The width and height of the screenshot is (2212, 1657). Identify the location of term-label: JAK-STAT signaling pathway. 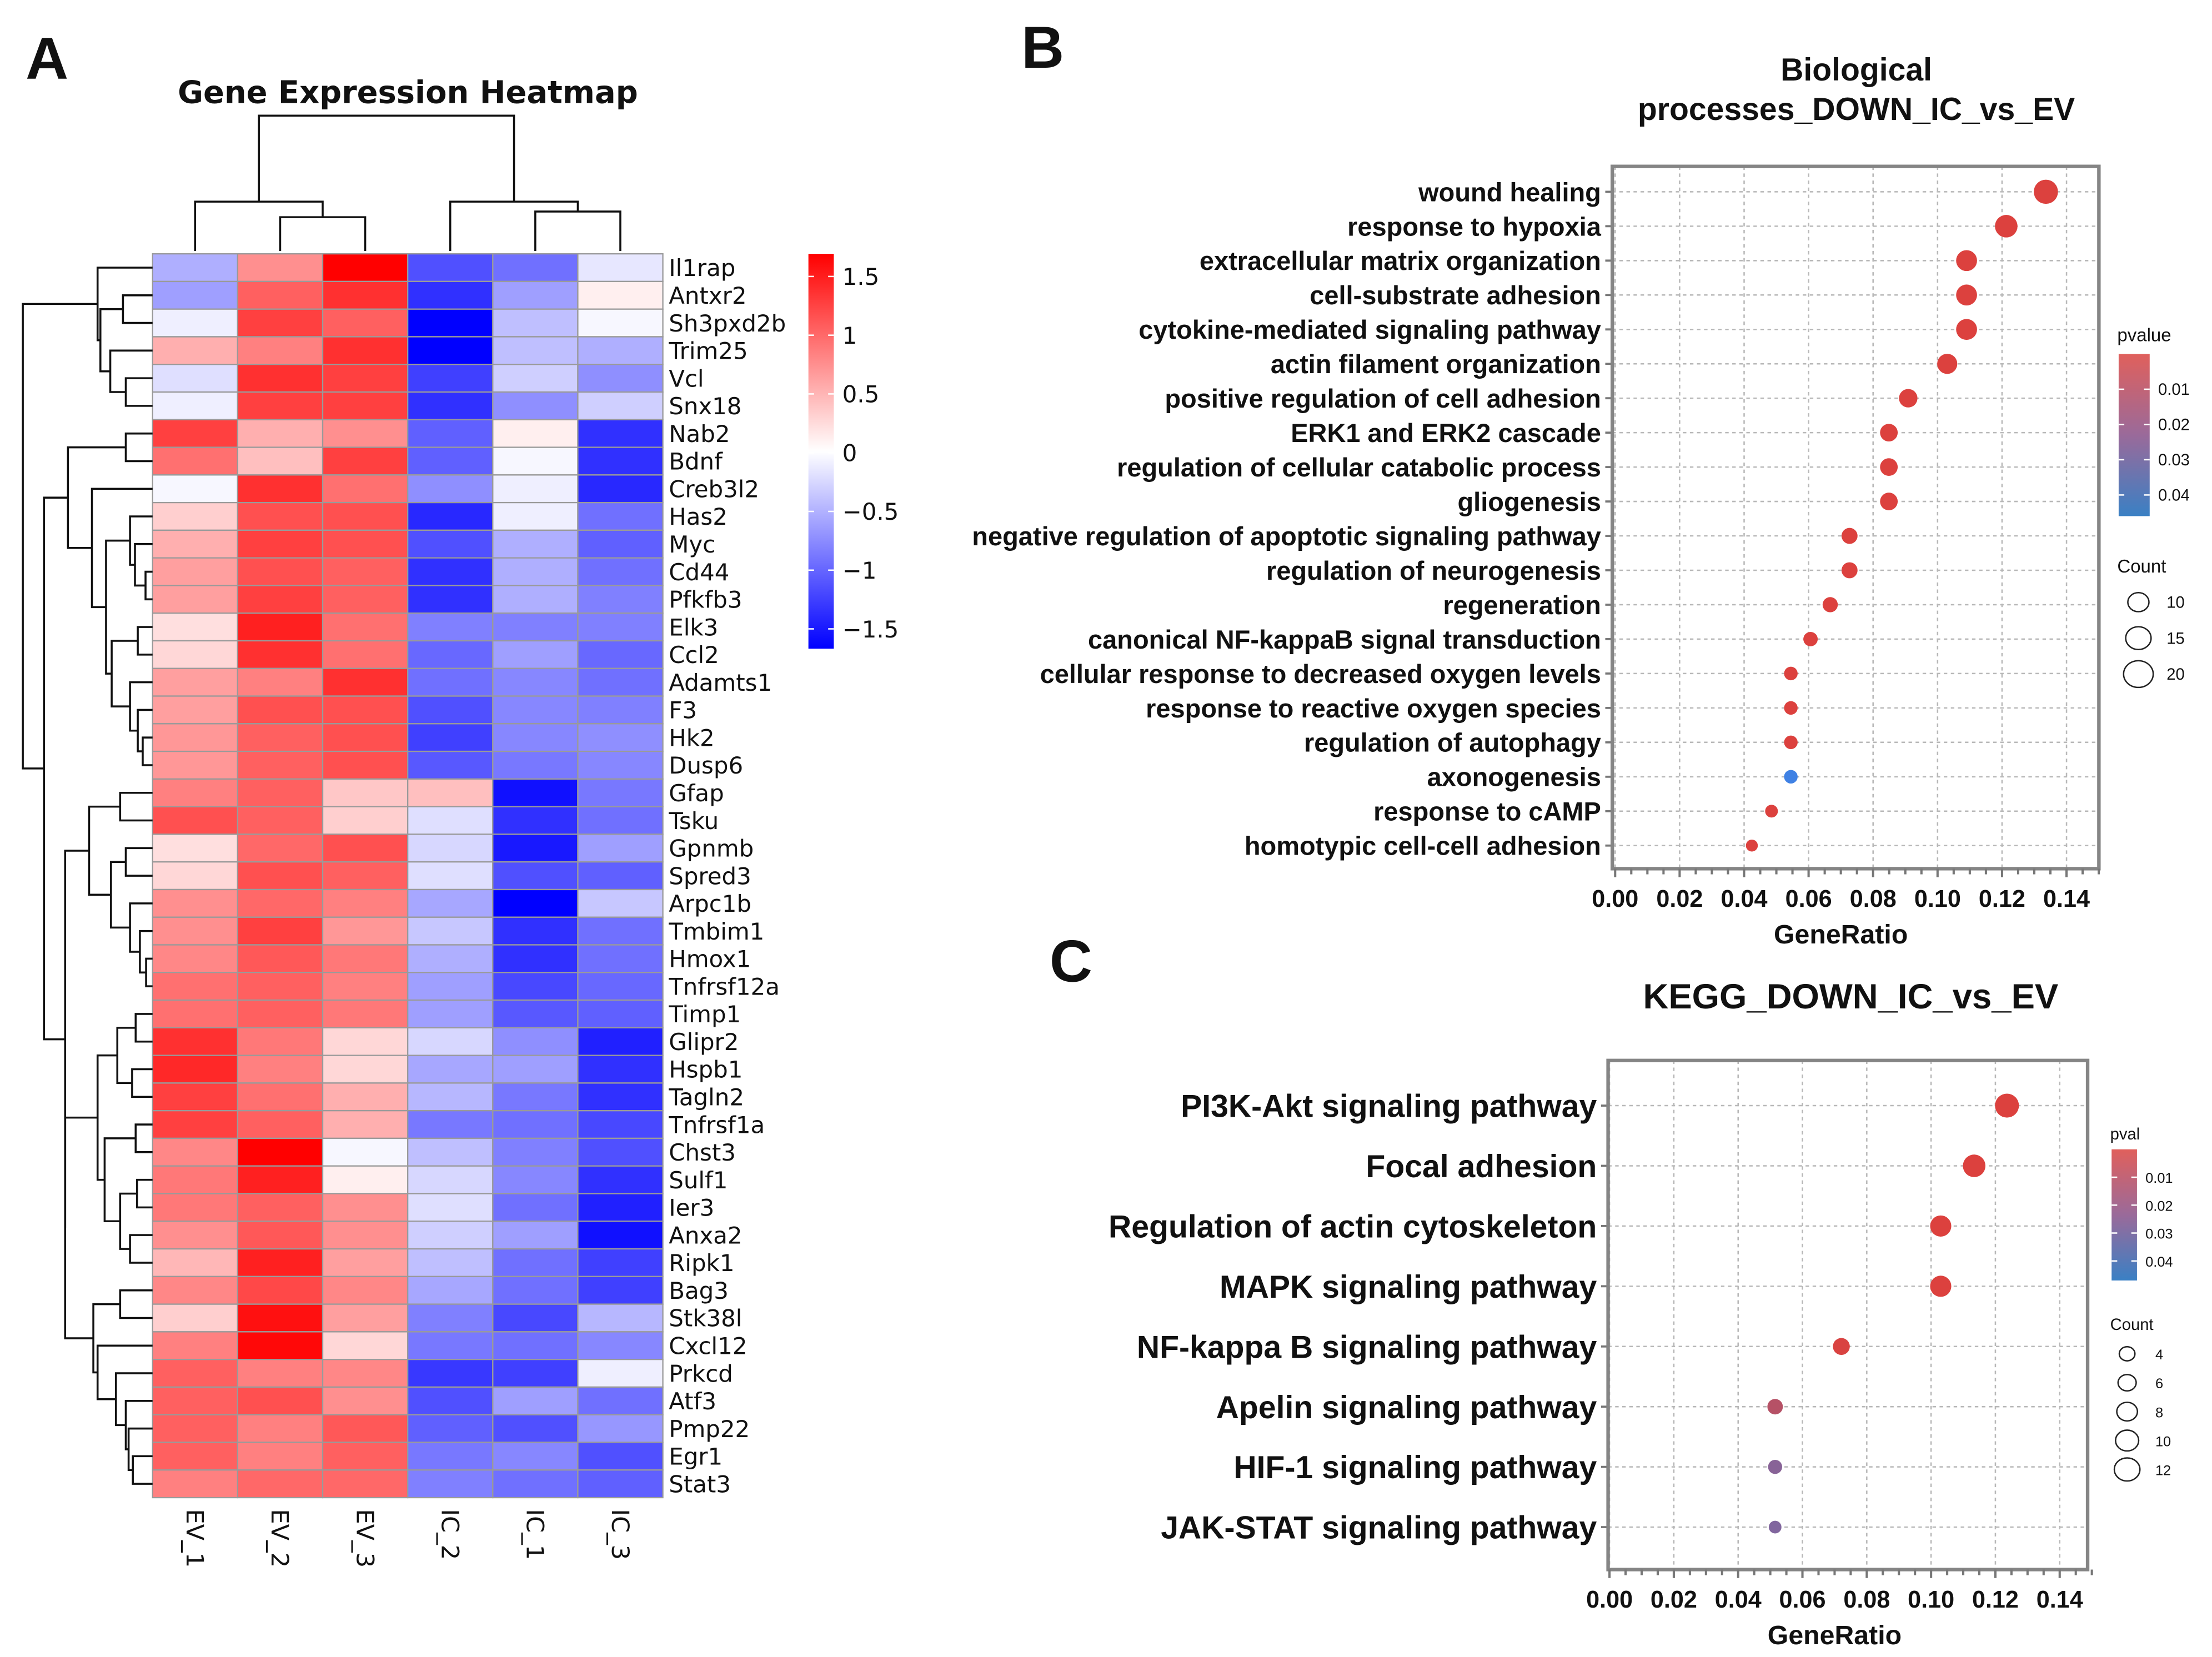
(1379, 1528).